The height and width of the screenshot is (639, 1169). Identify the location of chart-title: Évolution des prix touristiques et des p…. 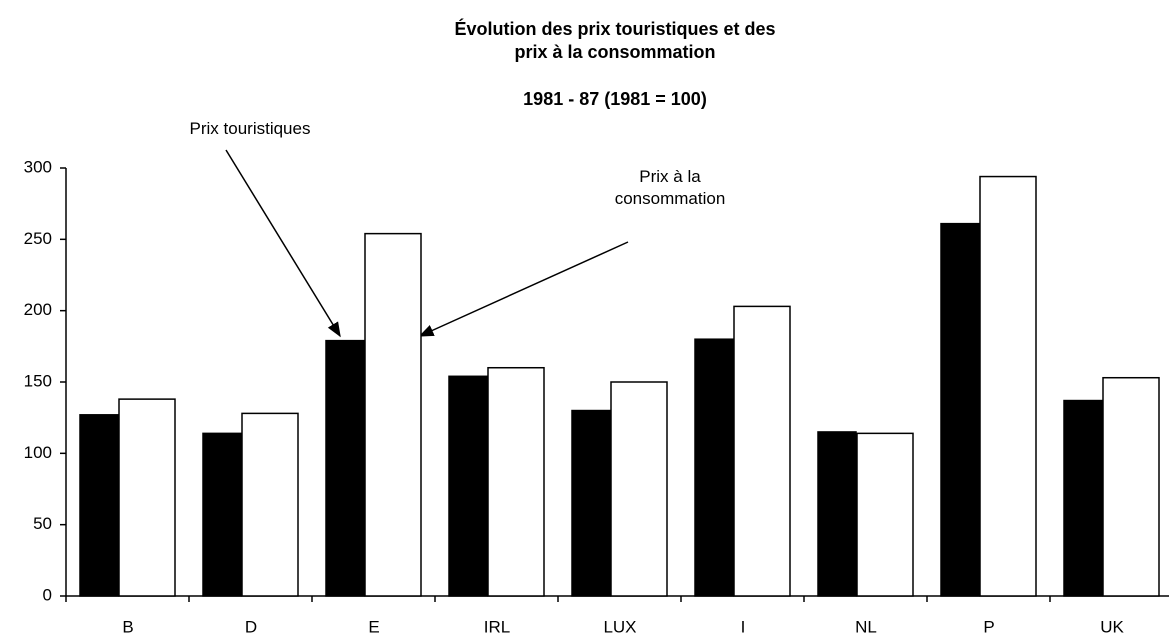
(615, 40).